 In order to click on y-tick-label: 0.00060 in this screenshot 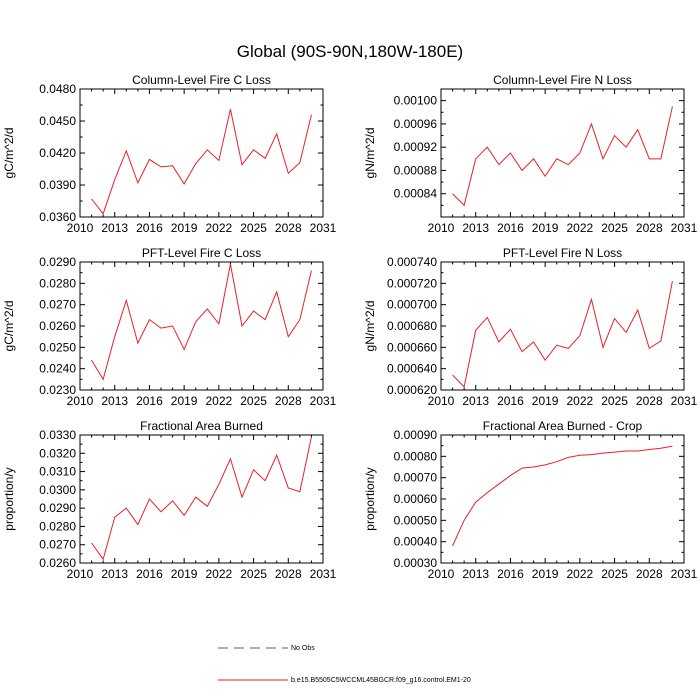, I will do `click(416, 499)`.